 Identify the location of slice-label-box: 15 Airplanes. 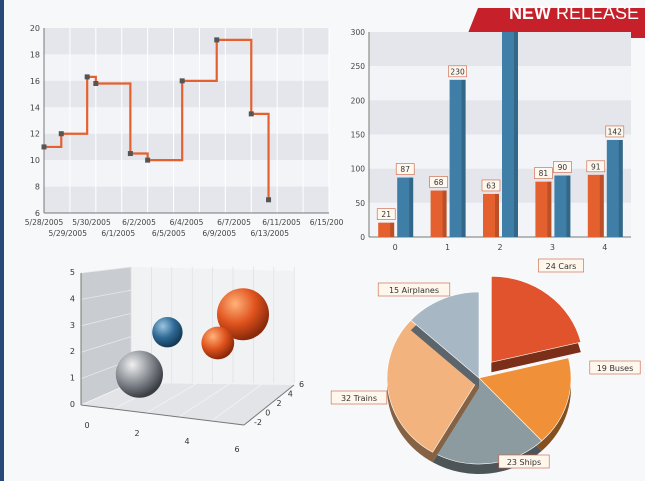
(414, 289).